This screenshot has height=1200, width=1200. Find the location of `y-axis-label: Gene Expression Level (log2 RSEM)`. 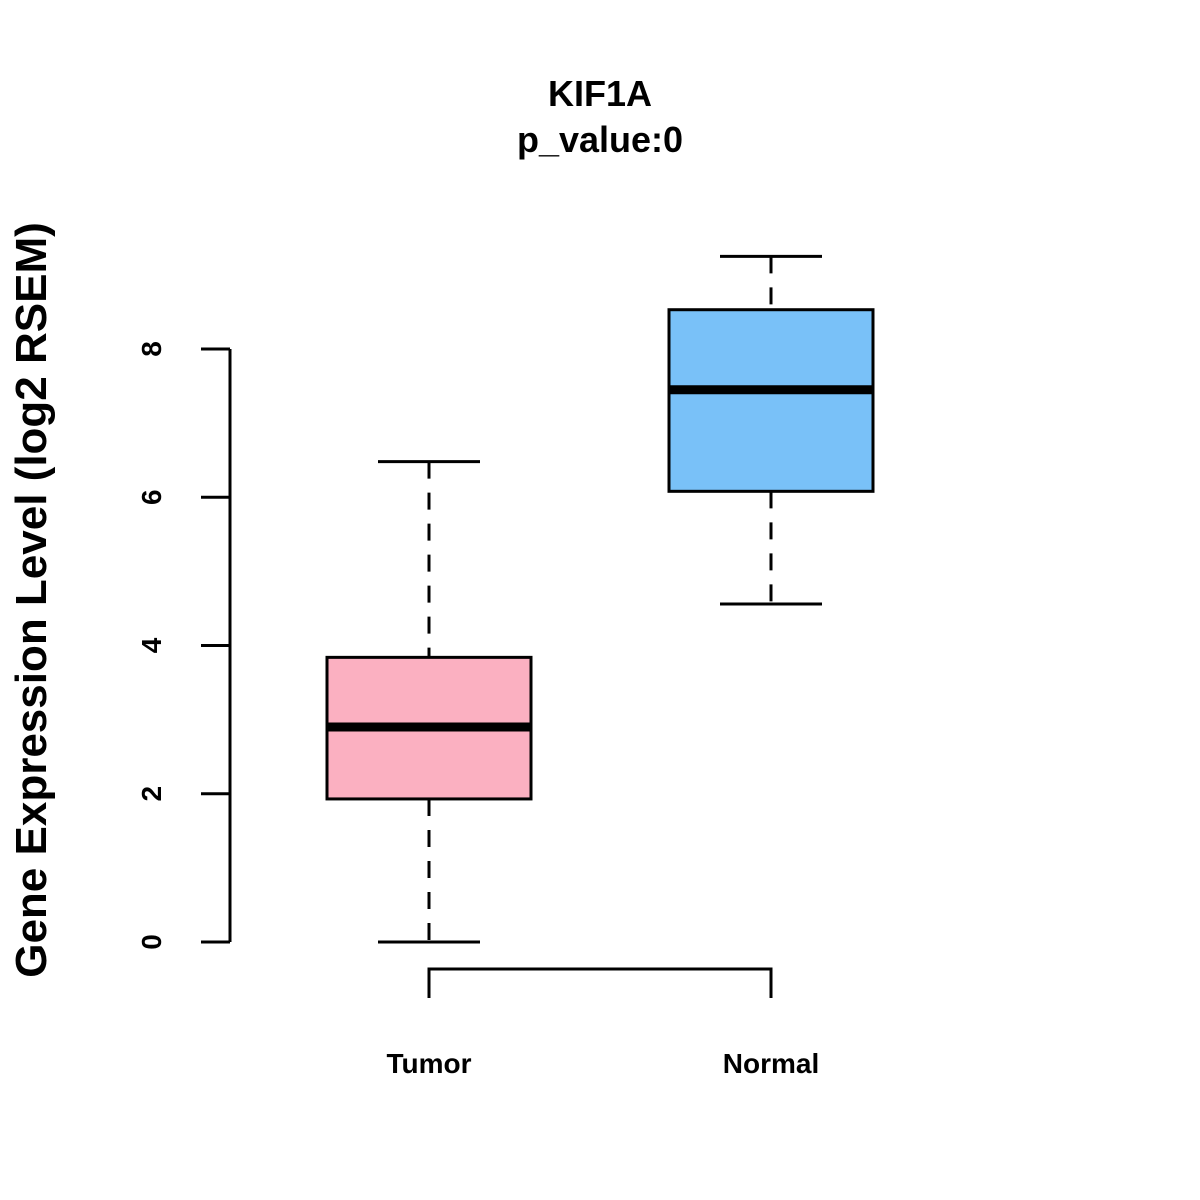

y-axis-label: Gene Expression Level (log2 RSEM) is located at coordinates (31, 600).